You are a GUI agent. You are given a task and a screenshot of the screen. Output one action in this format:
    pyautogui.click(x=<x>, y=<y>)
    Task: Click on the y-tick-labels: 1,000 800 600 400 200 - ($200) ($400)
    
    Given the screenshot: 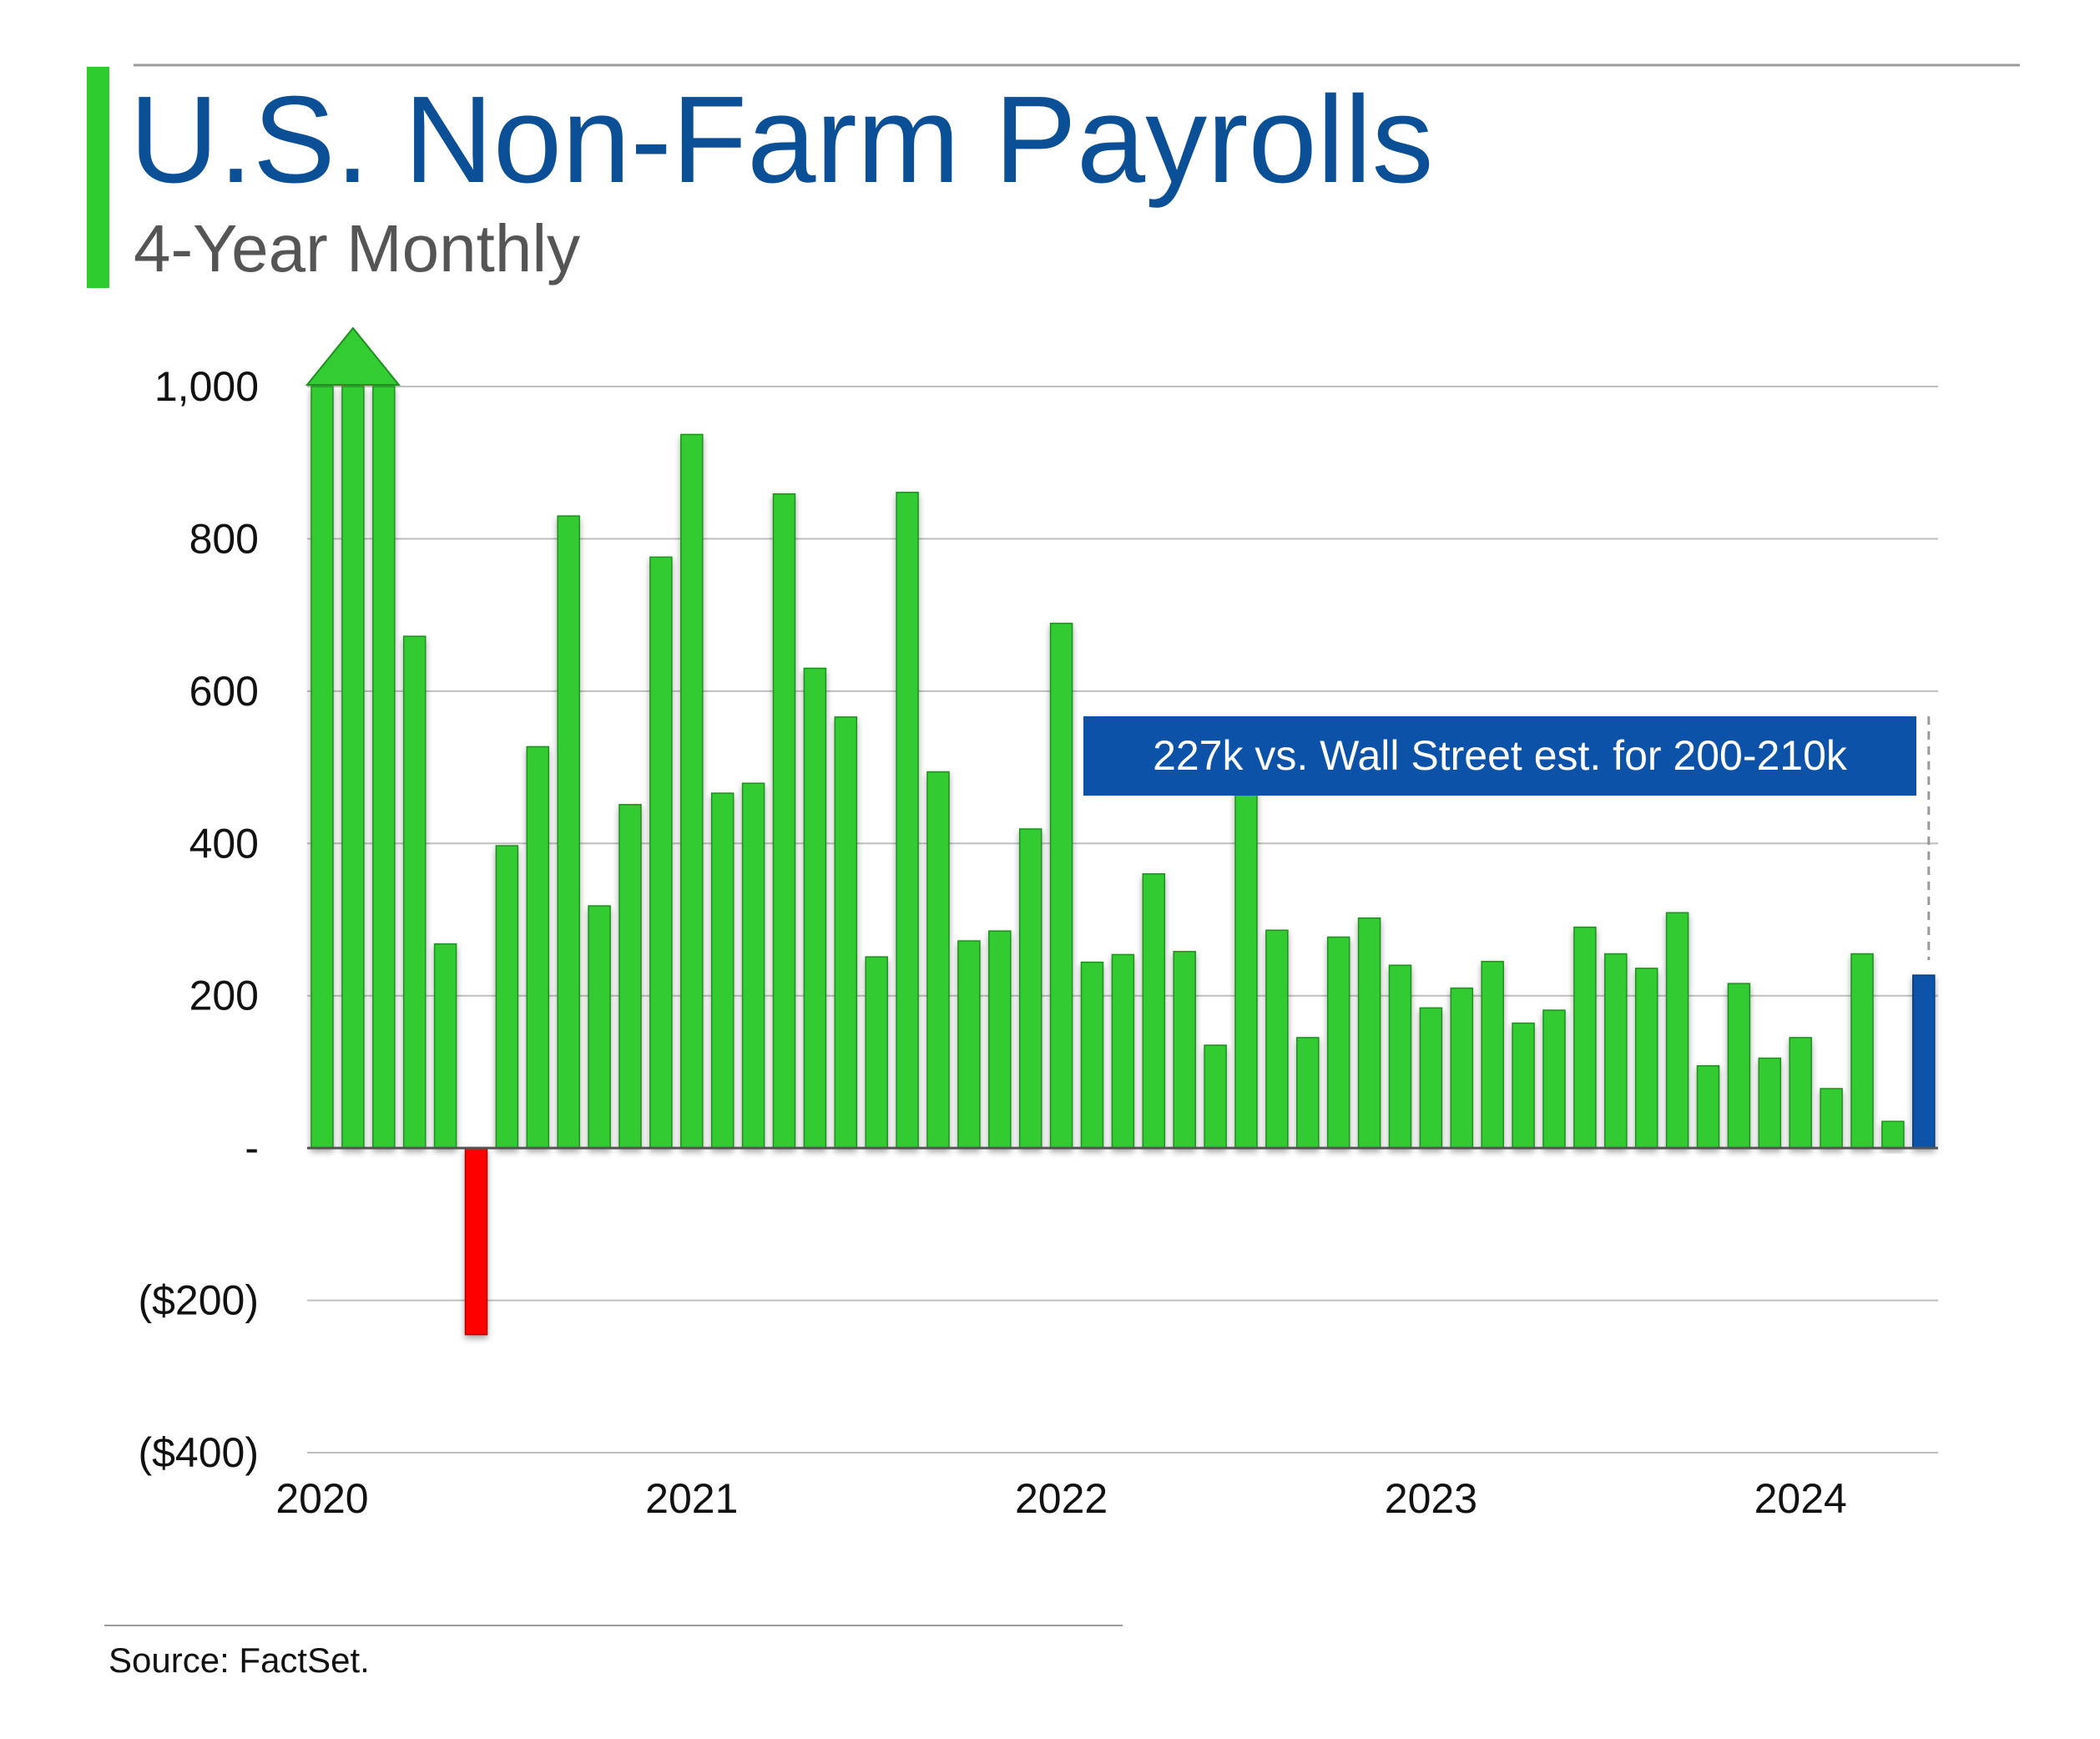 What is the action you would take?
    pyautogui.click(x=198, y=920)
    